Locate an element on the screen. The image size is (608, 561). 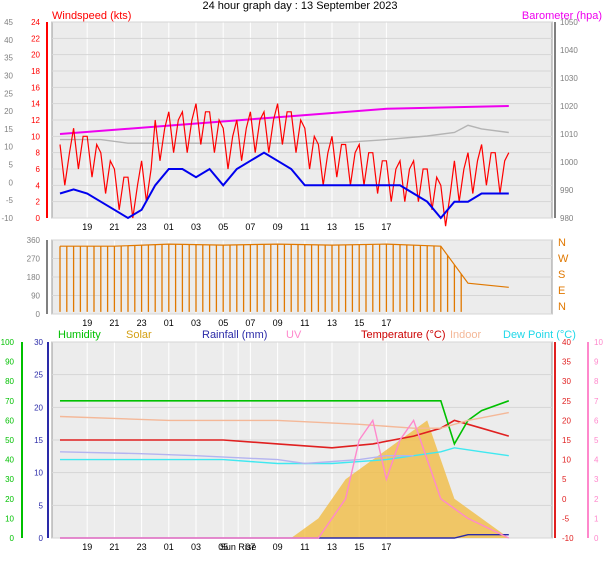
x-tick-label: 05 is located at coordinates (223, 547).